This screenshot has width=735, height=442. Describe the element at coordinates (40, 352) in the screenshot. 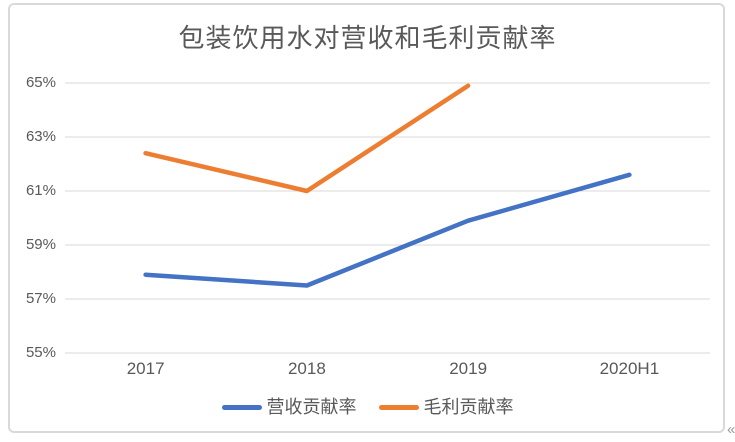

I see `y-tick-label: 55%` at that location.